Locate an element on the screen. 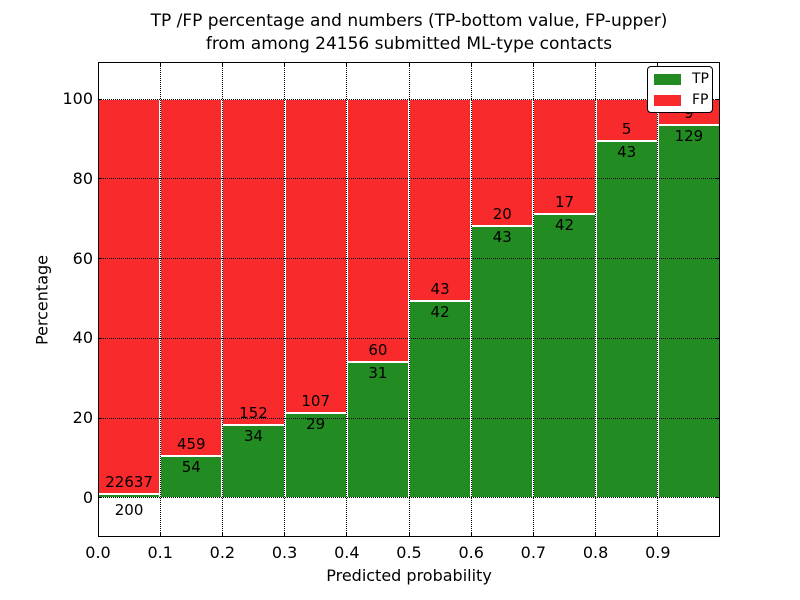  bar-fp-count-label: 20 is located at coordinates (502, 213).